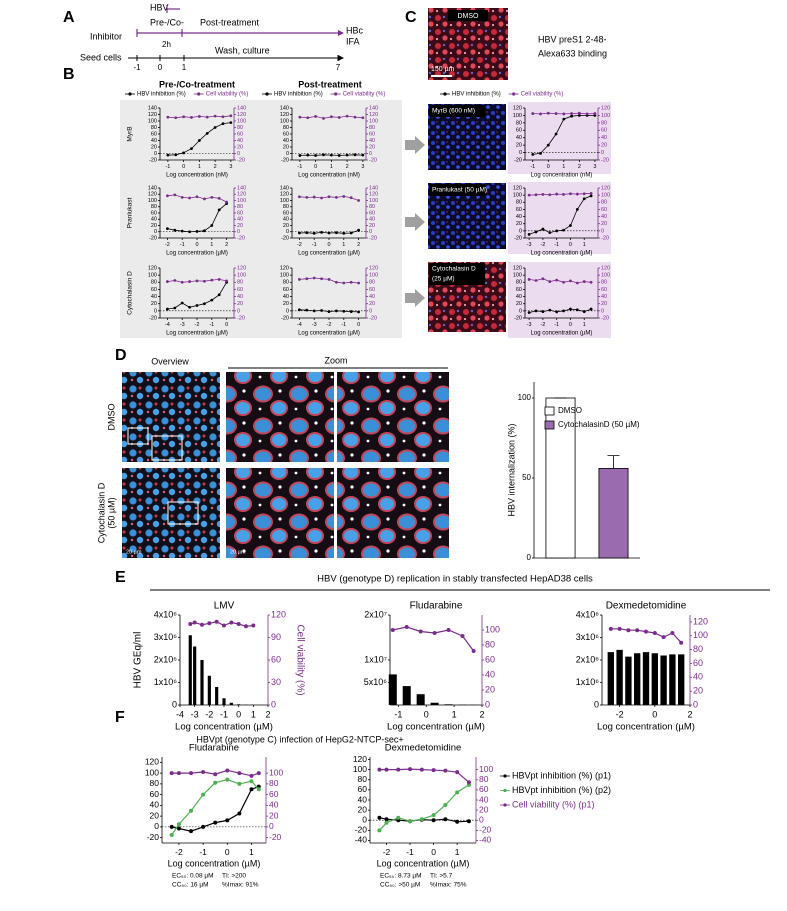  What do you see at coordinates (120, 577) in the screenshot?
I see `panel-label: E` at bounding box center [120, 577].